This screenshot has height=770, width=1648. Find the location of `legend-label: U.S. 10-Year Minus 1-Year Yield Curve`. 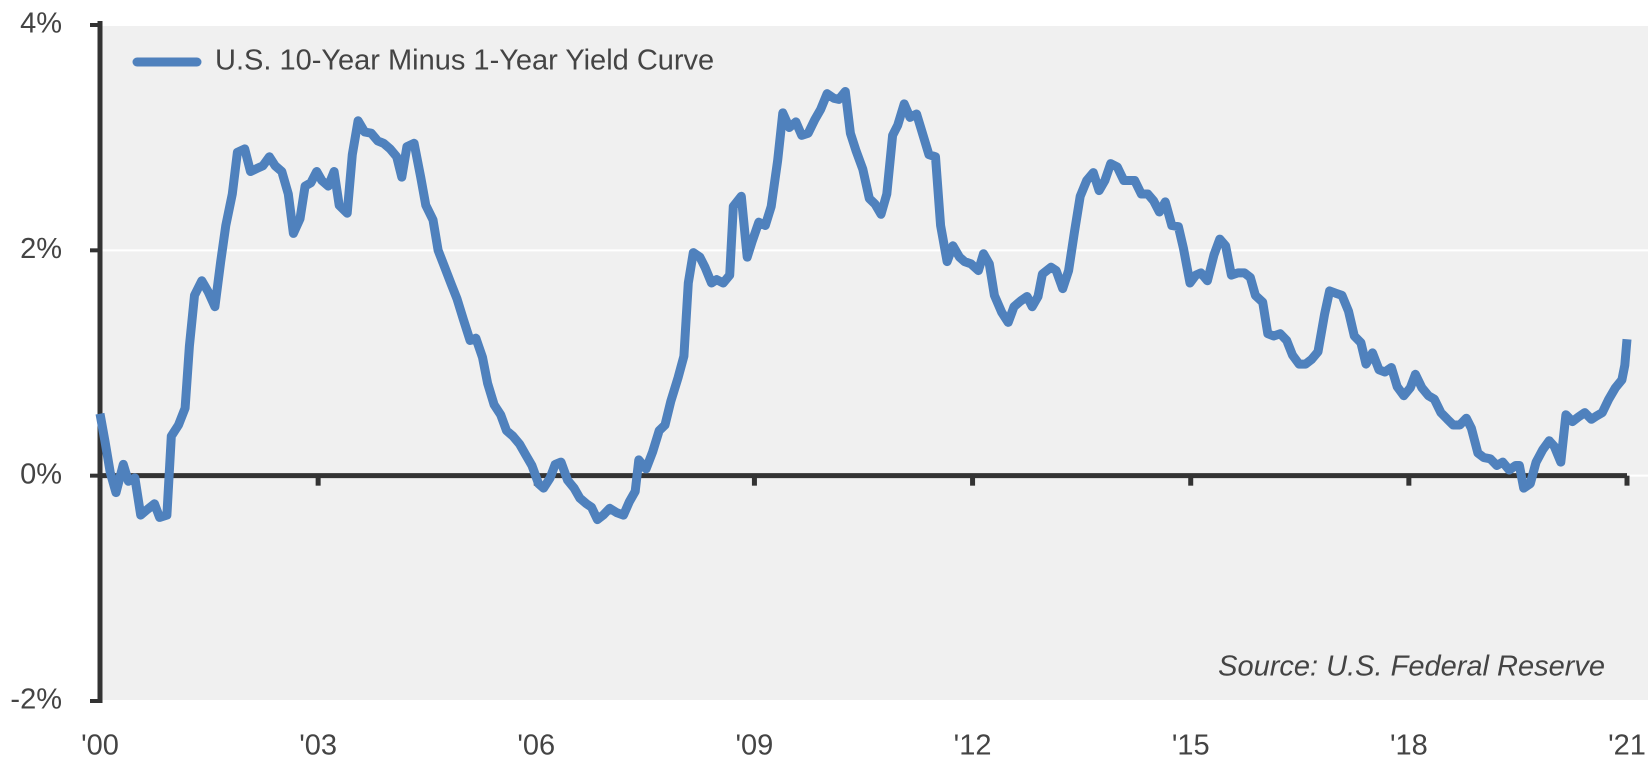

legend-label: U.S. 10-Year Minus 1-Year Yield Curve is located at coordinates (464, 61).